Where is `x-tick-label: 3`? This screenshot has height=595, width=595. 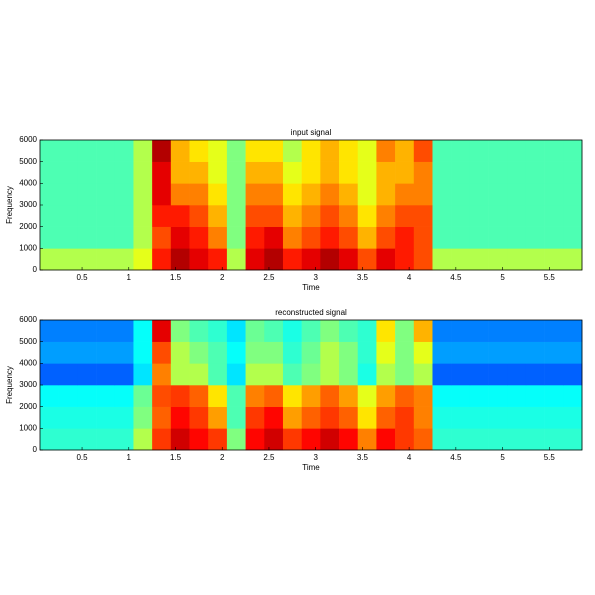
x-tick-label: 3 is located at coordinates (315, 457).